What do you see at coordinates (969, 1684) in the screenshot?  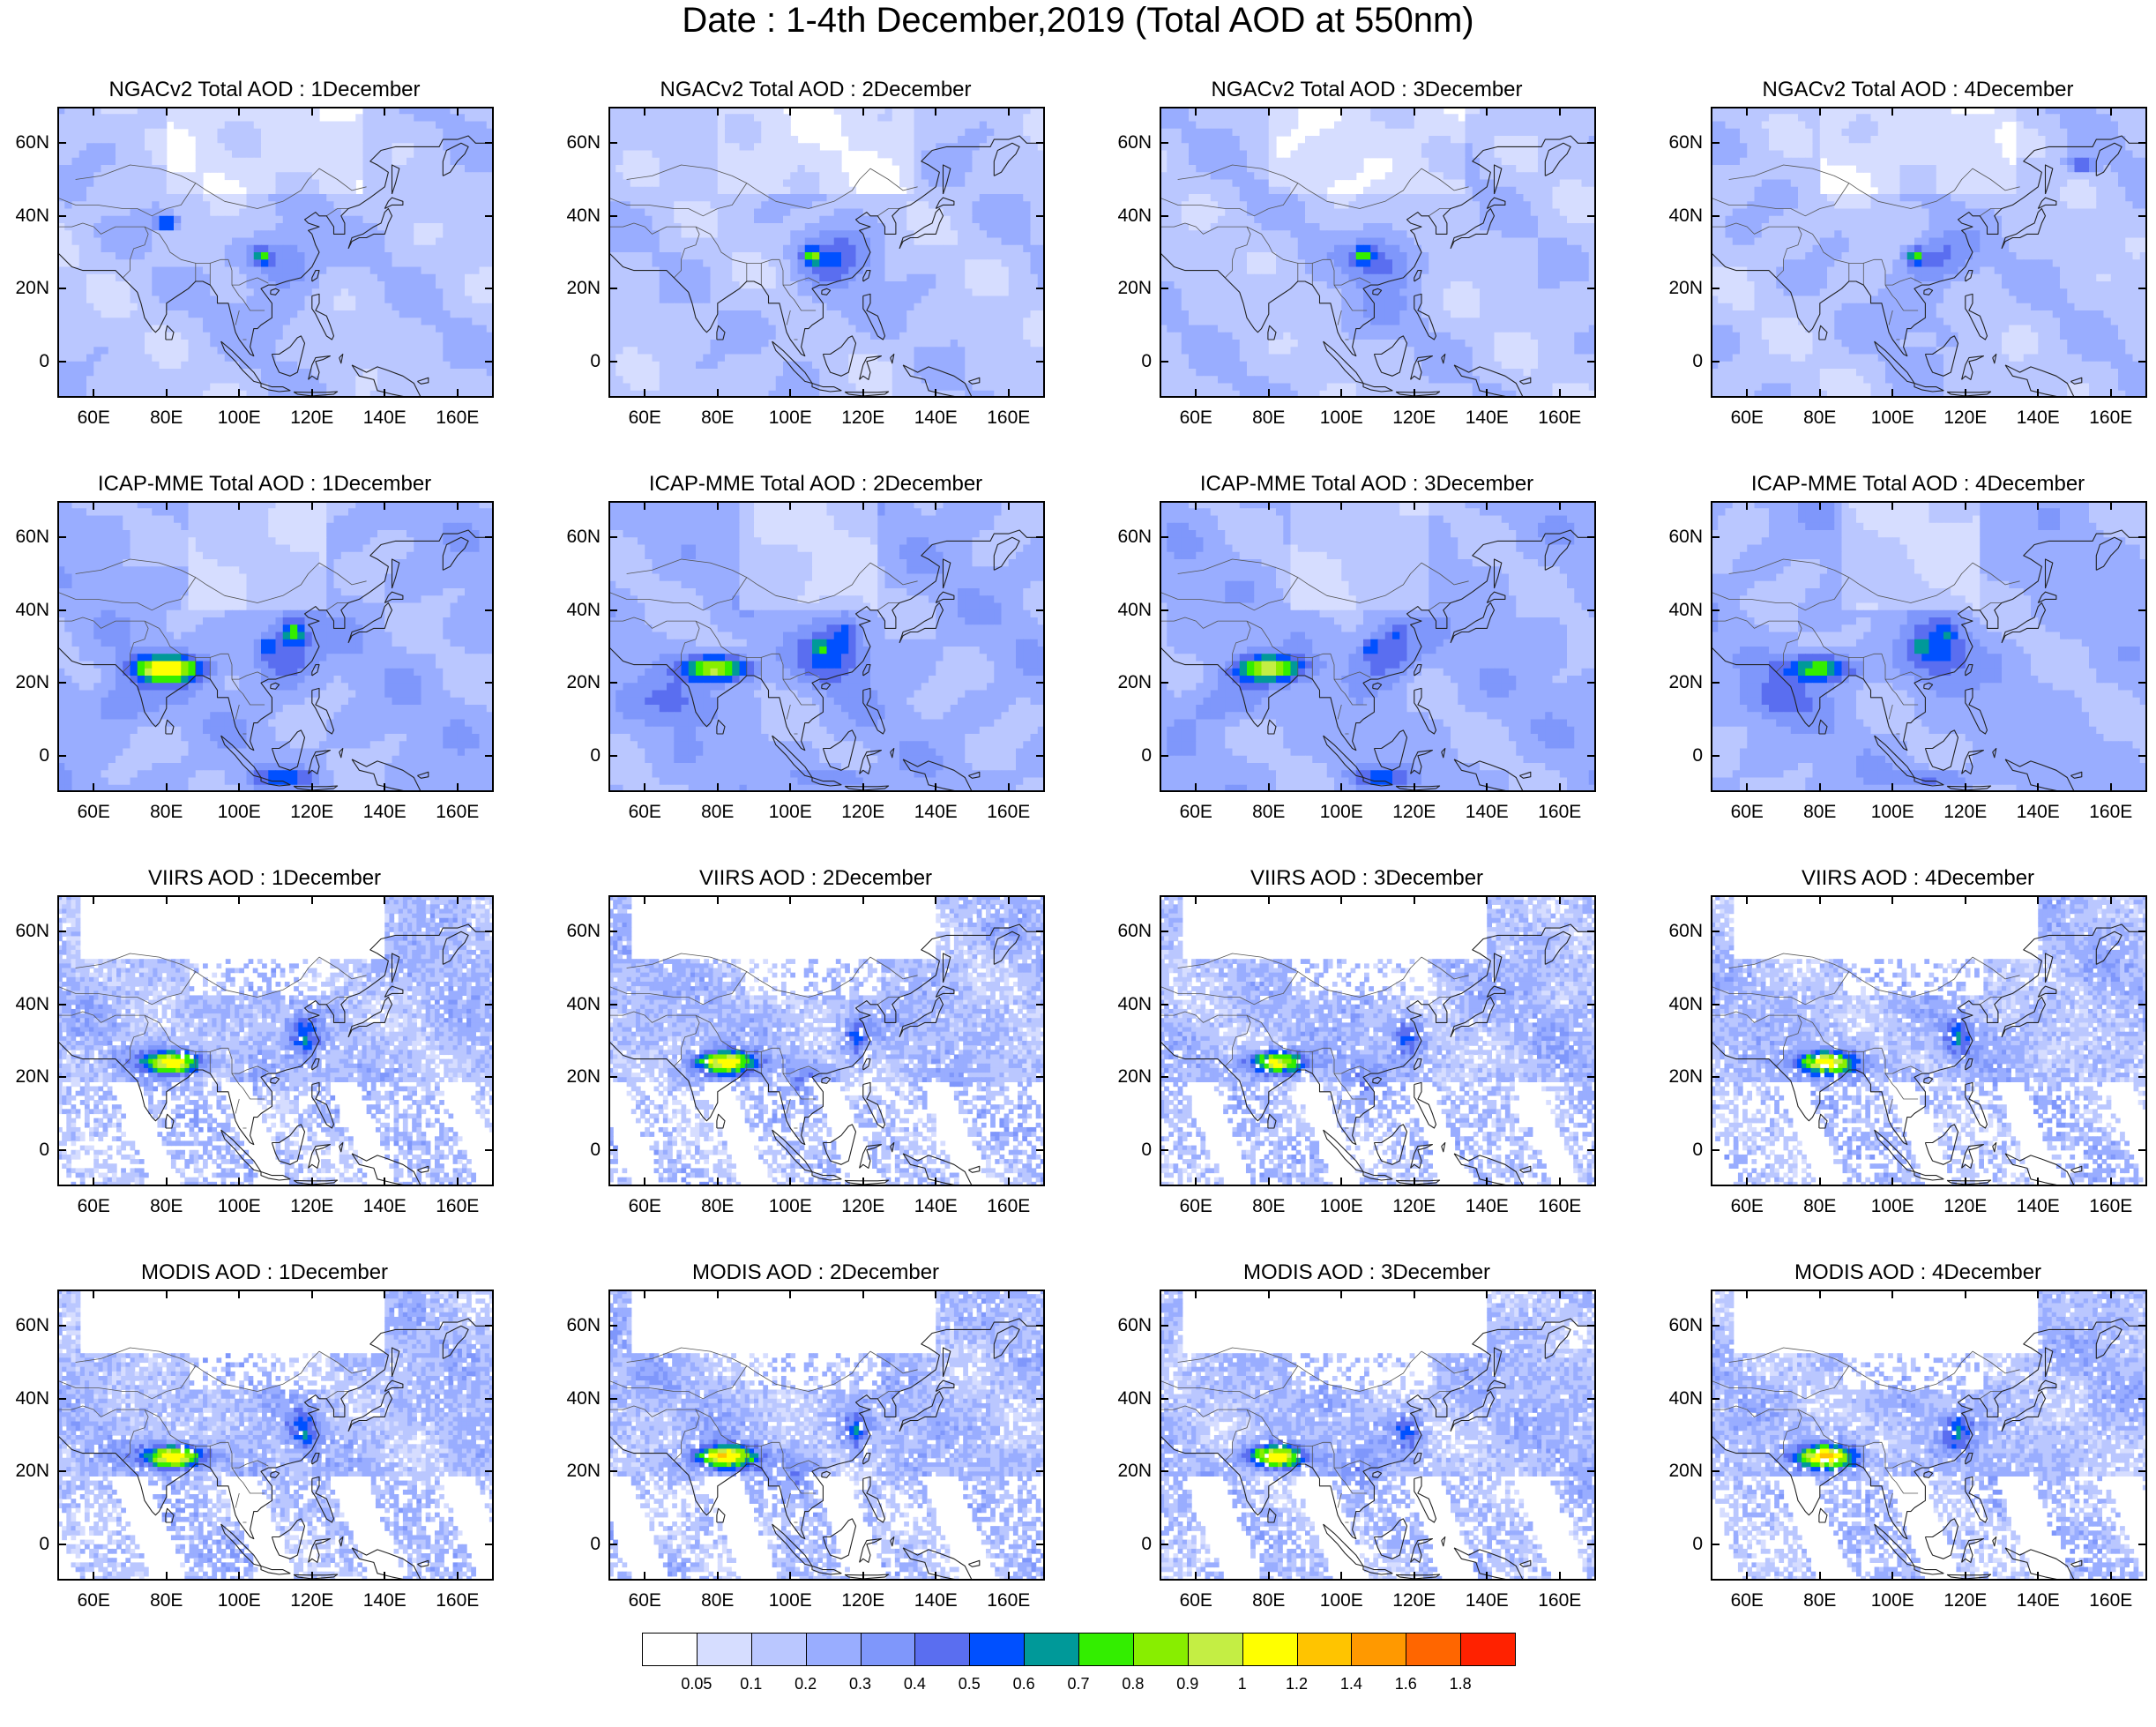 I see `colorbar-label: 0.5` at bounding box center [969, 1684].